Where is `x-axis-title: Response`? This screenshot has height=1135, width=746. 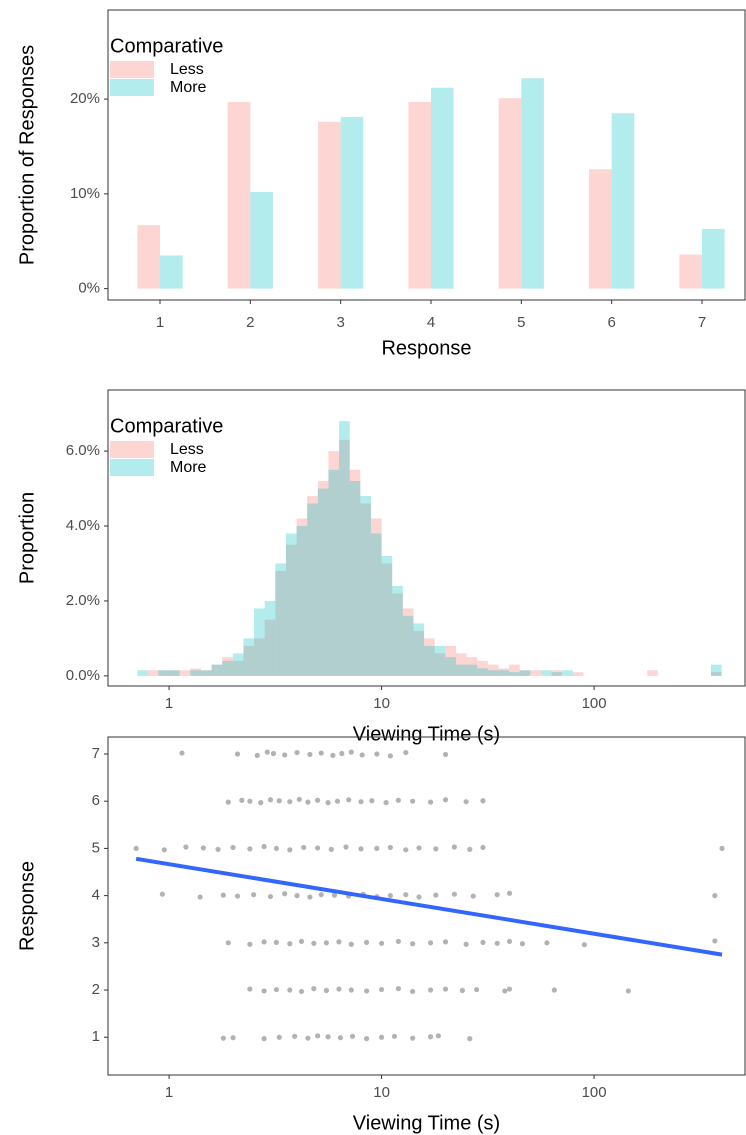 x-axis-title: Response is located at coordinates (426, 348).